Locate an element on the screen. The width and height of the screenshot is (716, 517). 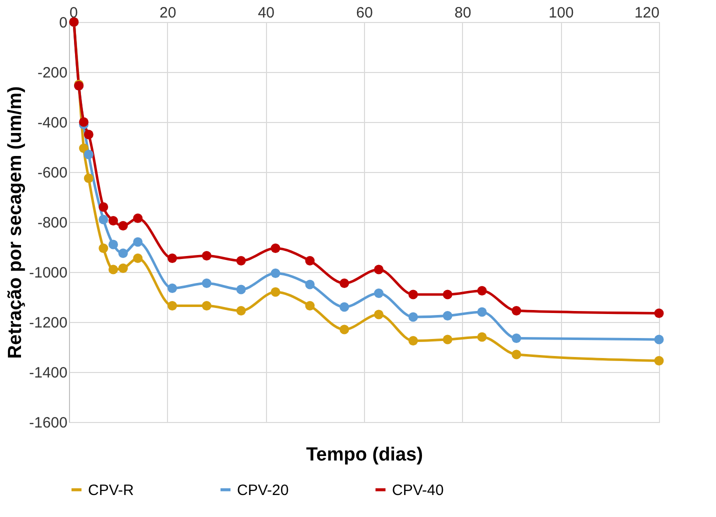
x-tick-label: 60 is located at coordinates (364, 13).